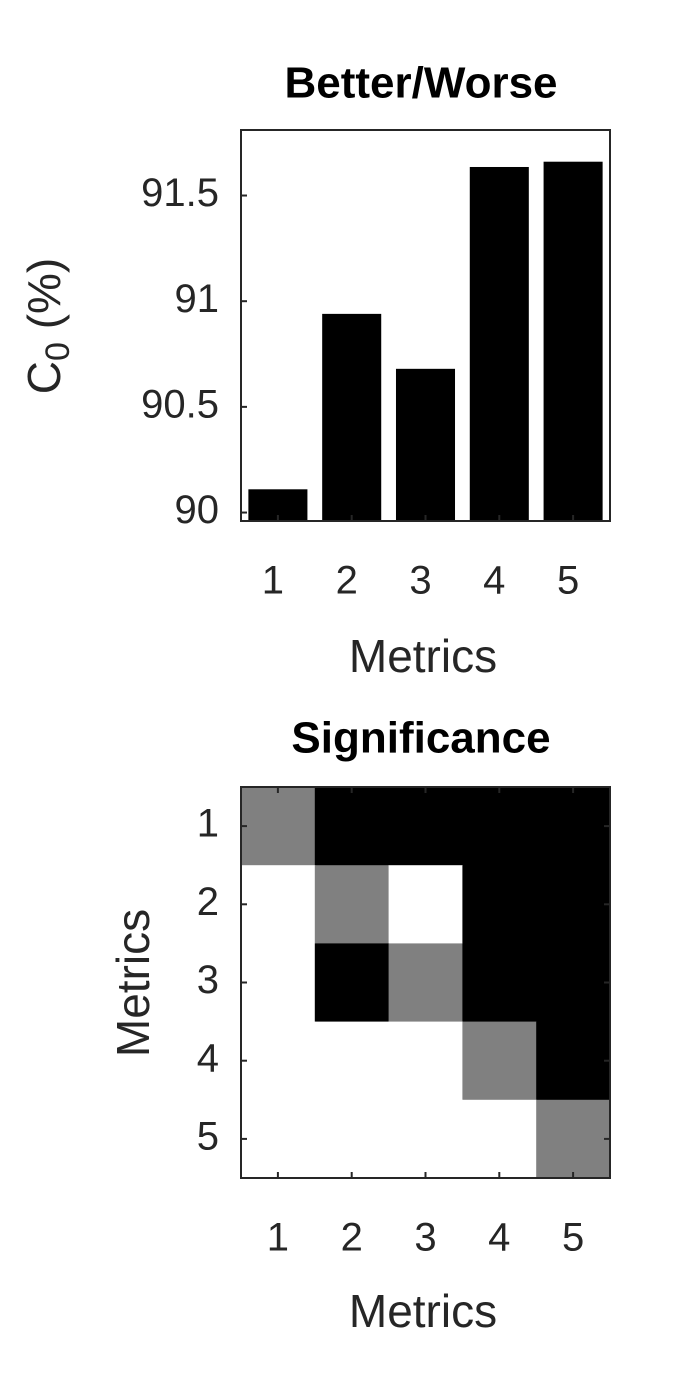 This screenshot has height=1387, width=677. What do you see at coordinates (197, 299) in the screenshot?
I see `y-tick-label: 91` at bounding box center [197, 299].